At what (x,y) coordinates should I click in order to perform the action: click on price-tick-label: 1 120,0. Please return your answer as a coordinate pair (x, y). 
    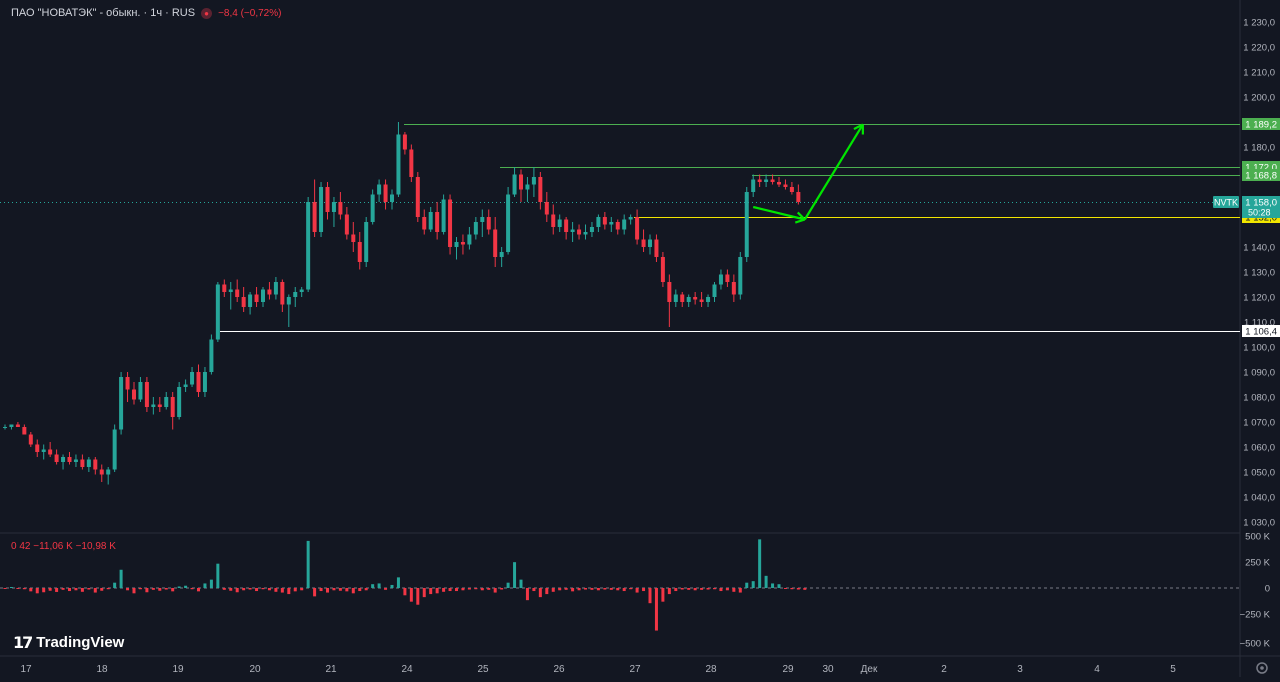
    Looking at the image, I should click on (1259, 298).